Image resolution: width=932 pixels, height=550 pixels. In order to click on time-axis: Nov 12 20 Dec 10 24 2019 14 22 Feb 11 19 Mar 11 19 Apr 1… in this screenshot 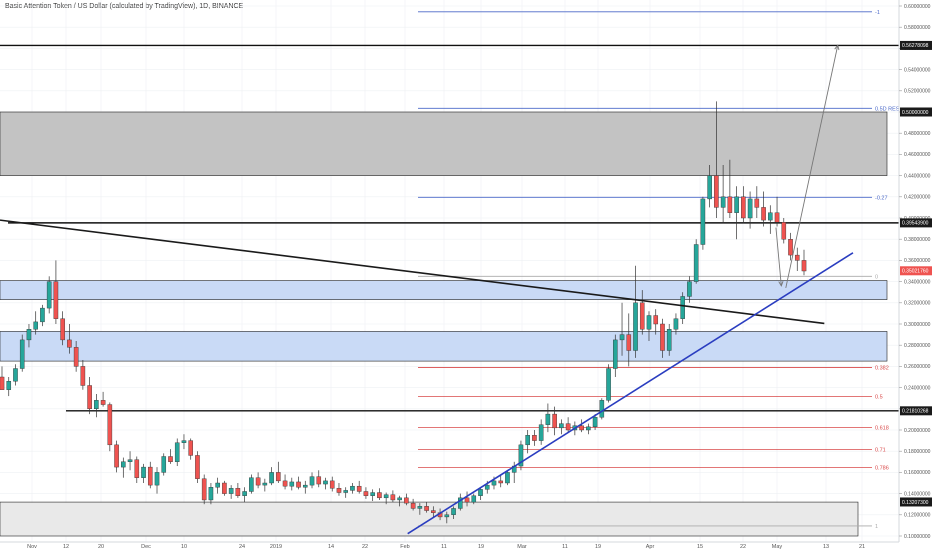, I will do `click(449, 545)`.